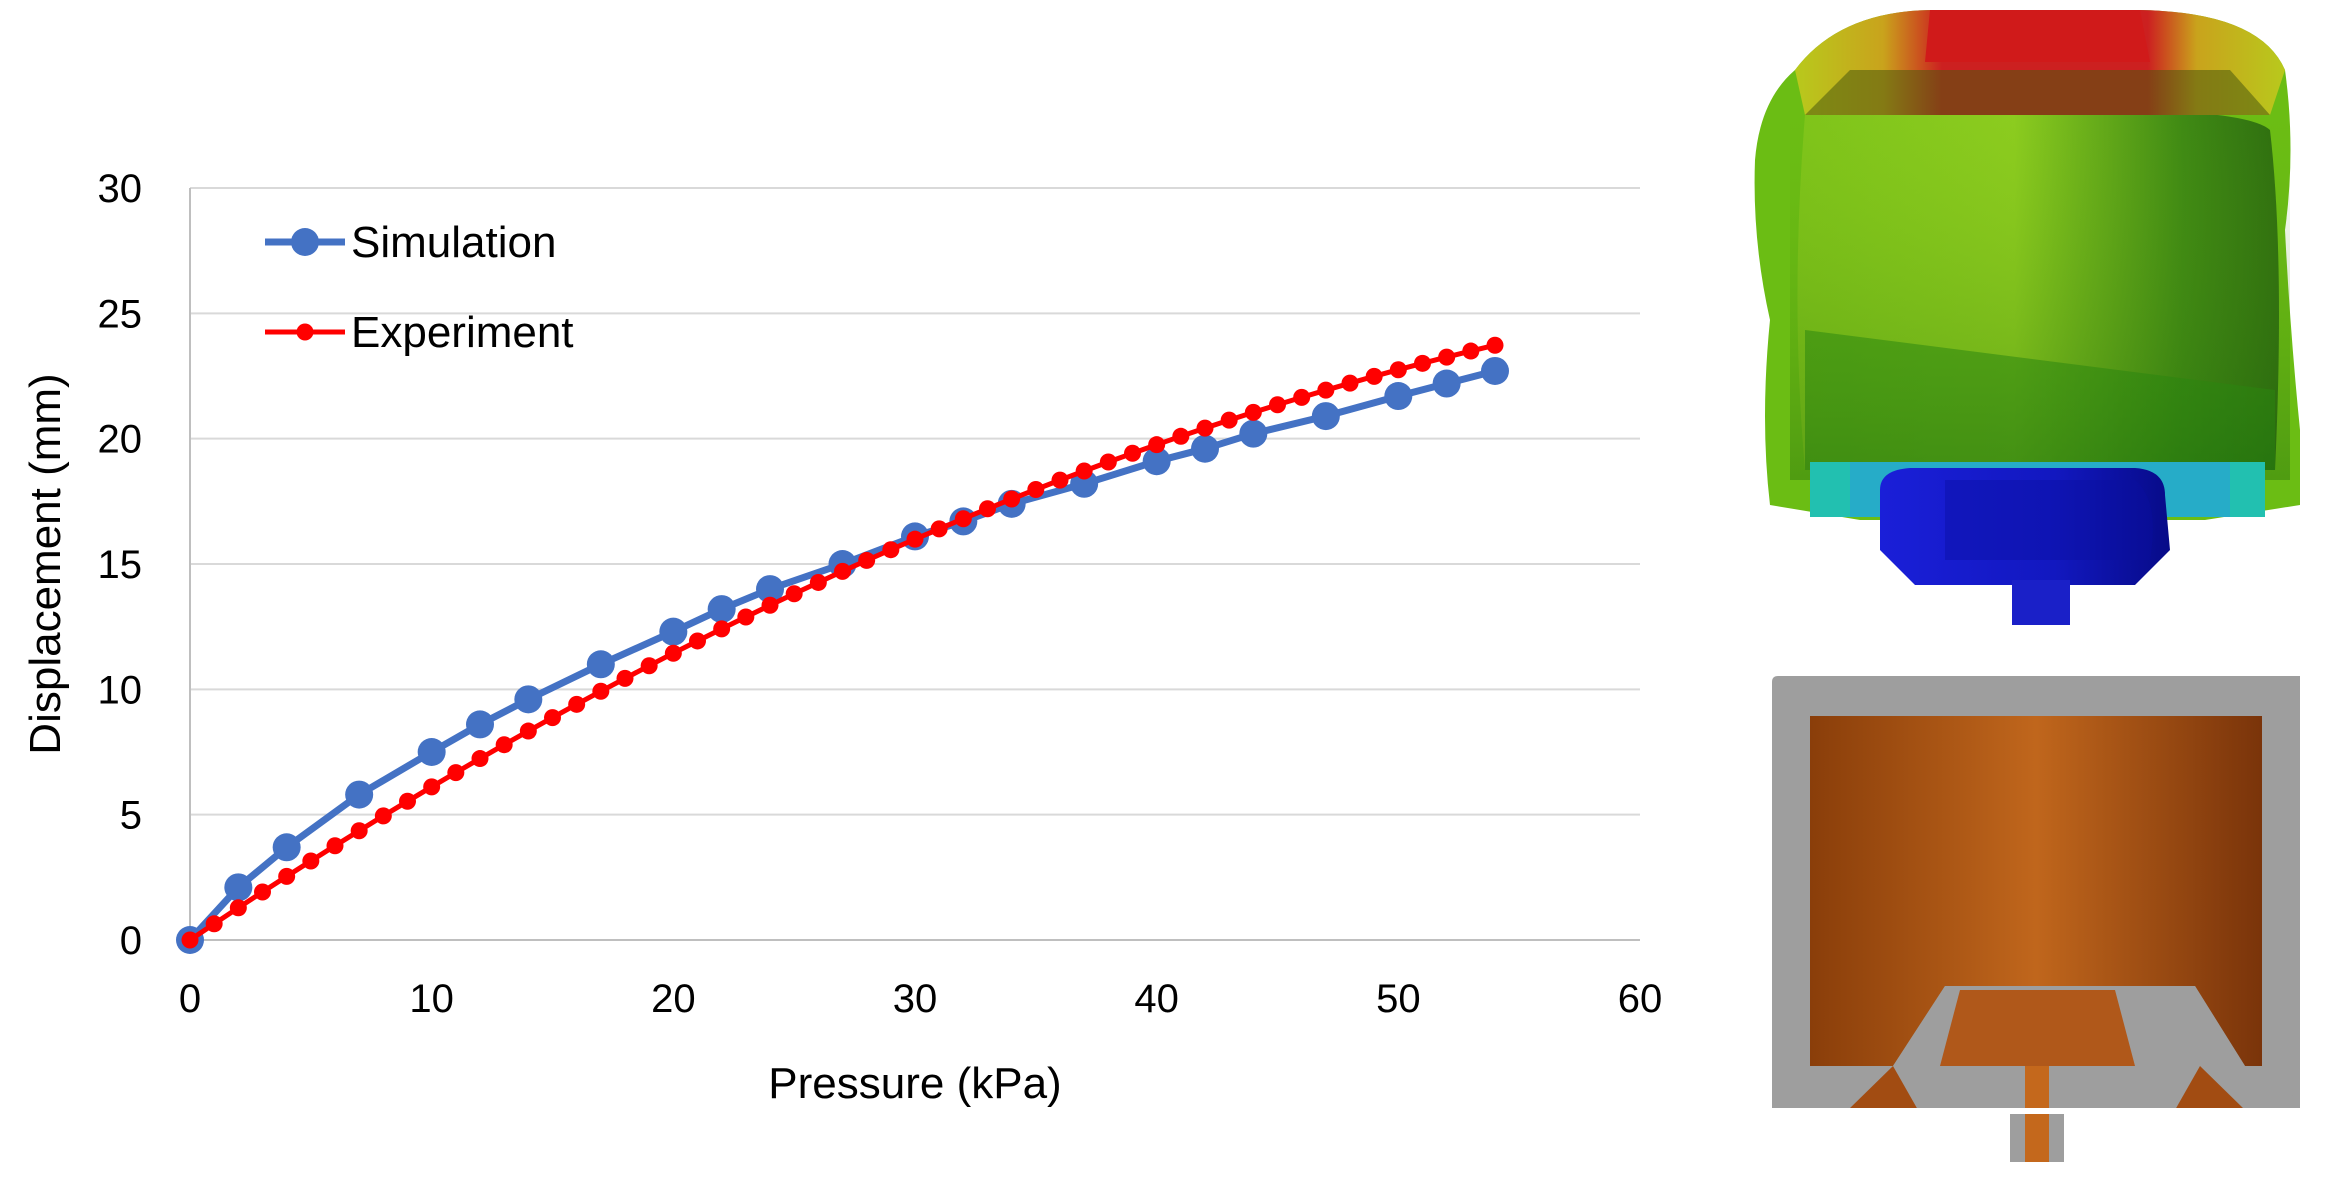 This screenshot has height=1179, width=2341. Describe the element at coordinates (305, 332) in the screenshot. I see `legend-experiment-marker` at that location.